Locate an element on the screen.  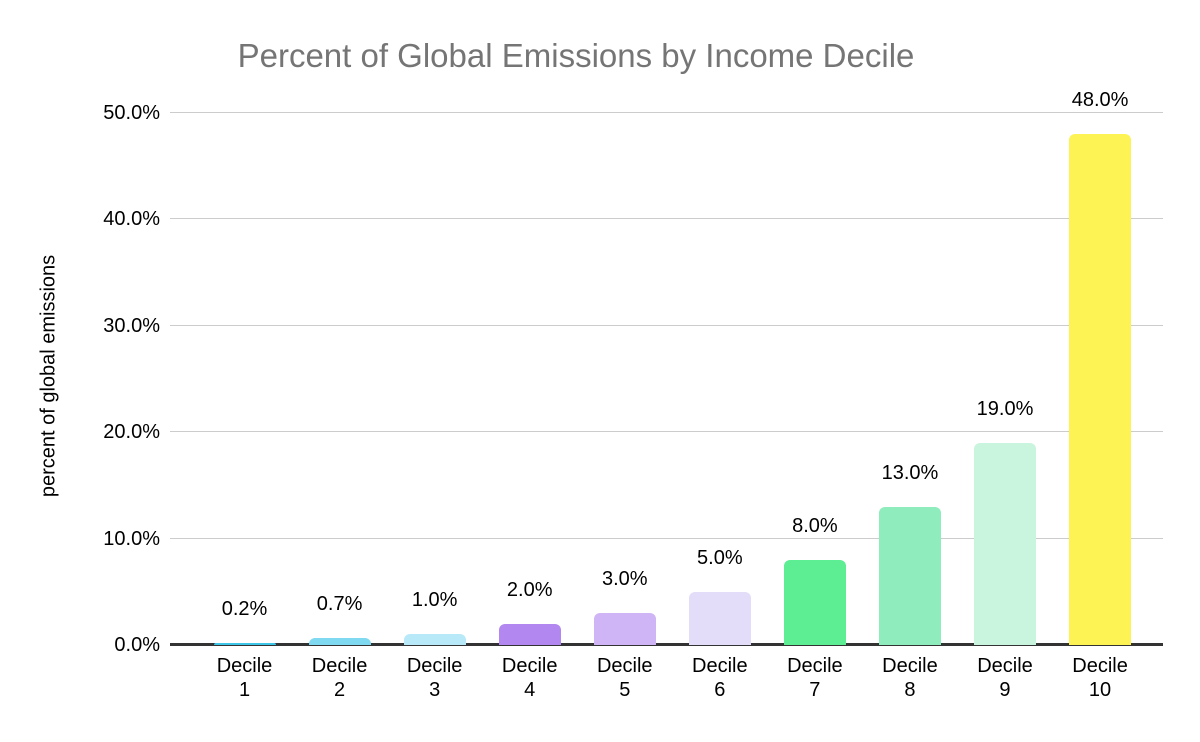
y-tick-label: 40.0% is located at coordinates (131, 219).